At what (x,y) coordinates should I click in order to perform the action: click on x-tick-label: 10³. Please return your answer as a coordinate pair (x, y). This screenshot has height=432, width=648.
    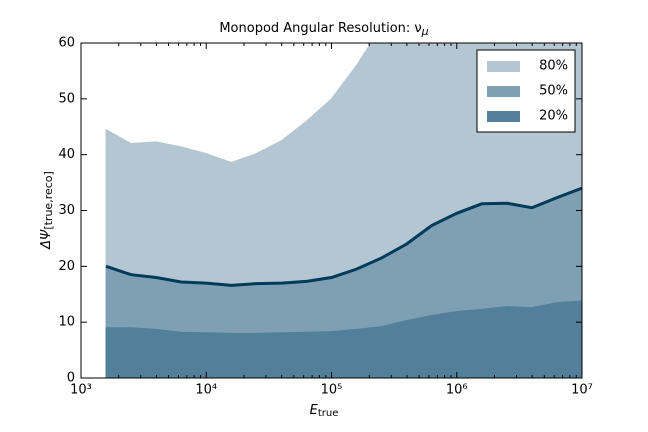
    Looking at the image, I should click on (81, 390).